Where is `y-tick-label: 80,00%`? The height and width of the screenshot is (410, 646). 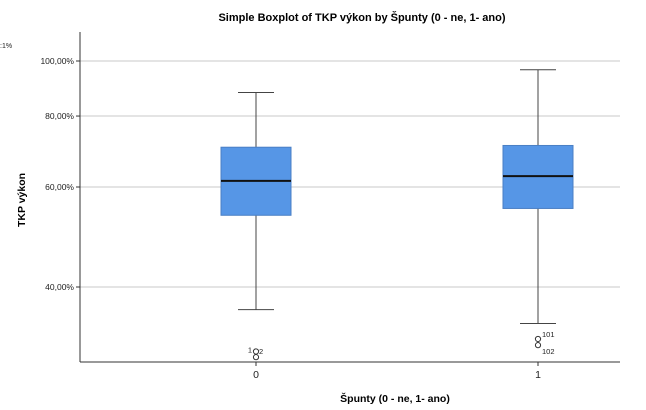 y-tick-label: 80,00% is located at coordinates (59, 116).